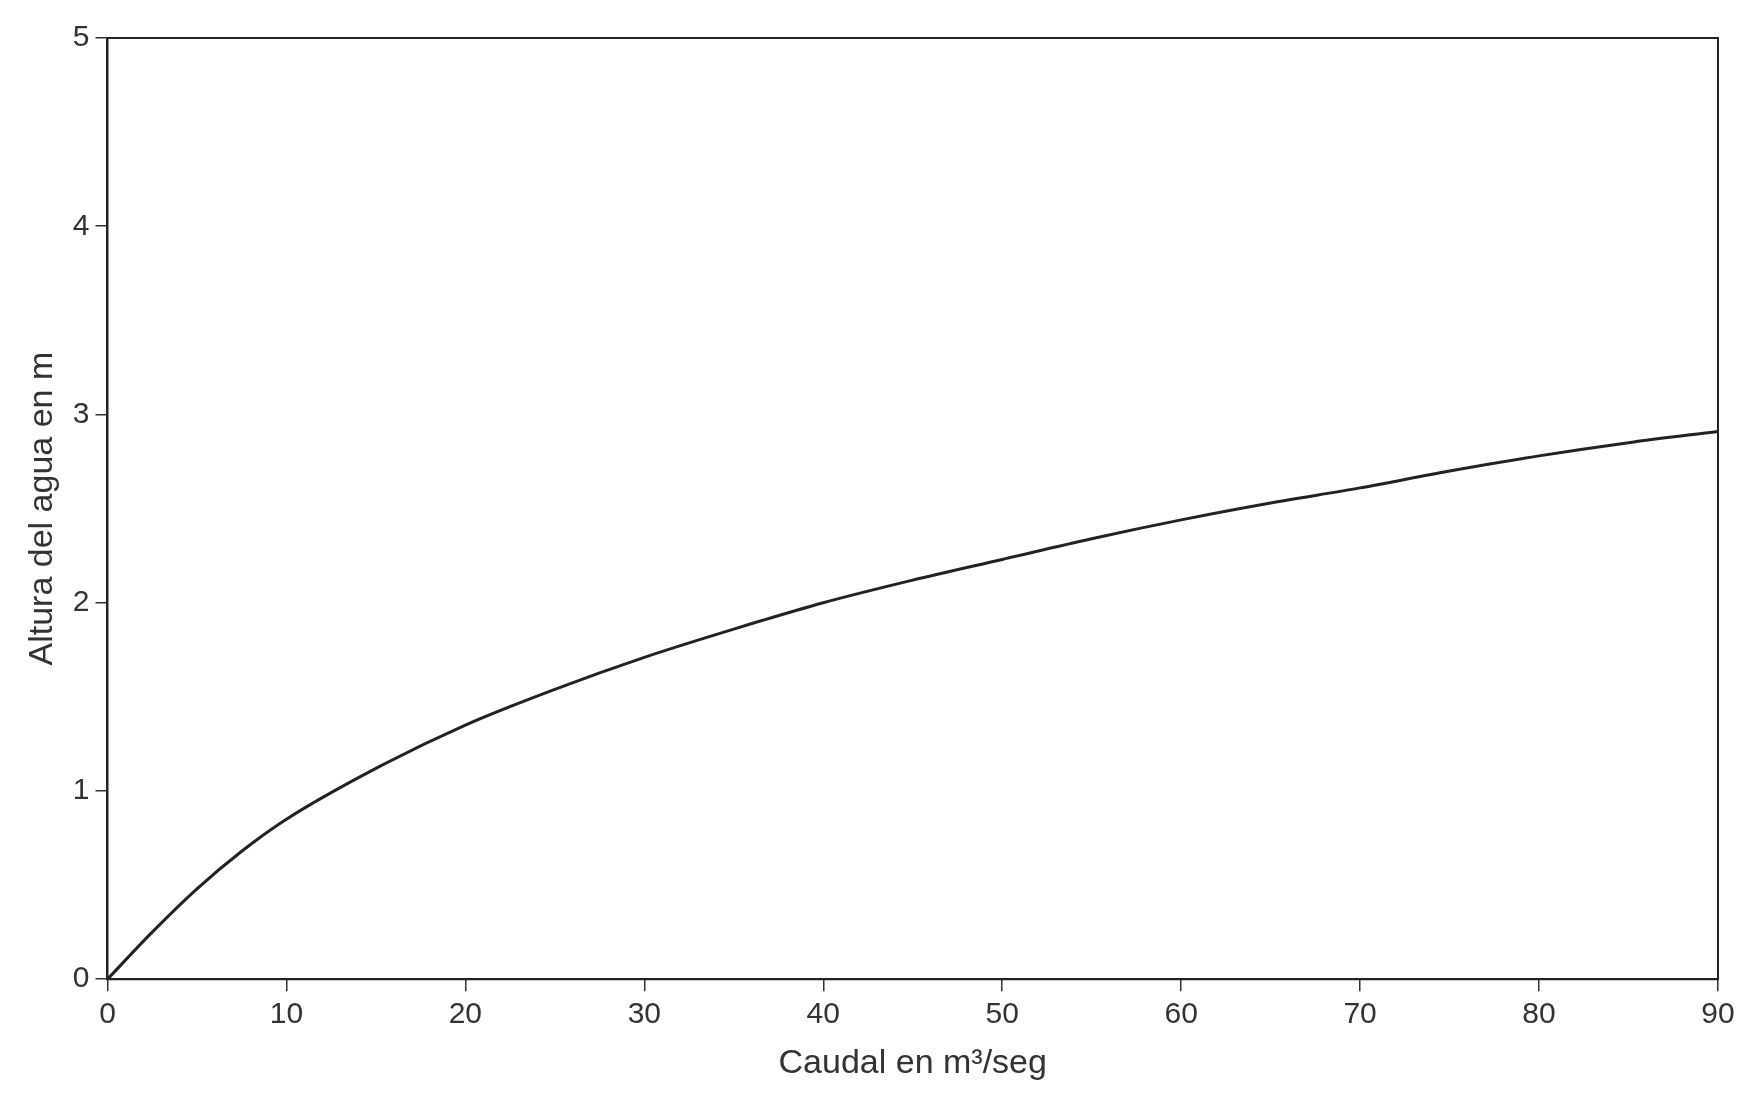 The height and width of the screenshot is (1110, 1762). Describe the element at coordinates (465, 1013) in the screenshot. I see `x-tick-label: 20` at that location.